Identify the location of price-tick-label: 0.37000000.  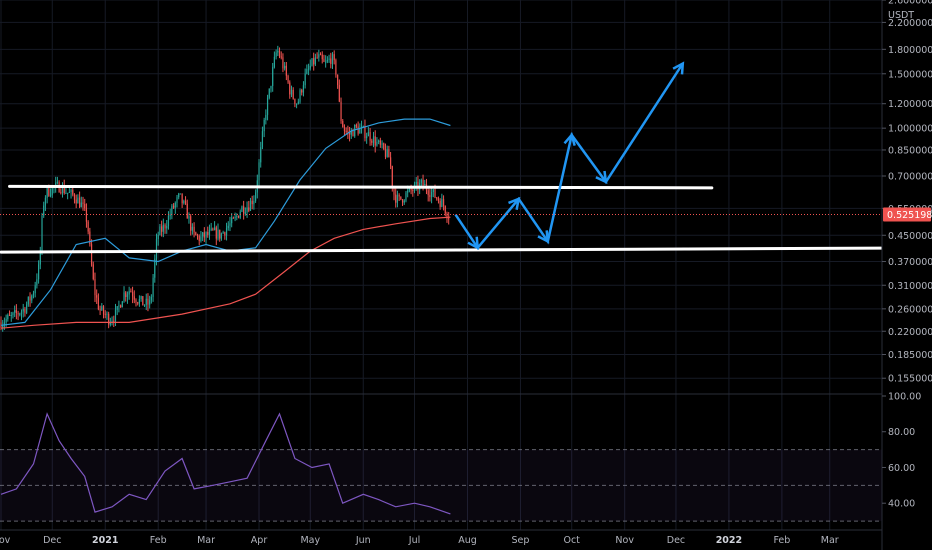
(910, 262).